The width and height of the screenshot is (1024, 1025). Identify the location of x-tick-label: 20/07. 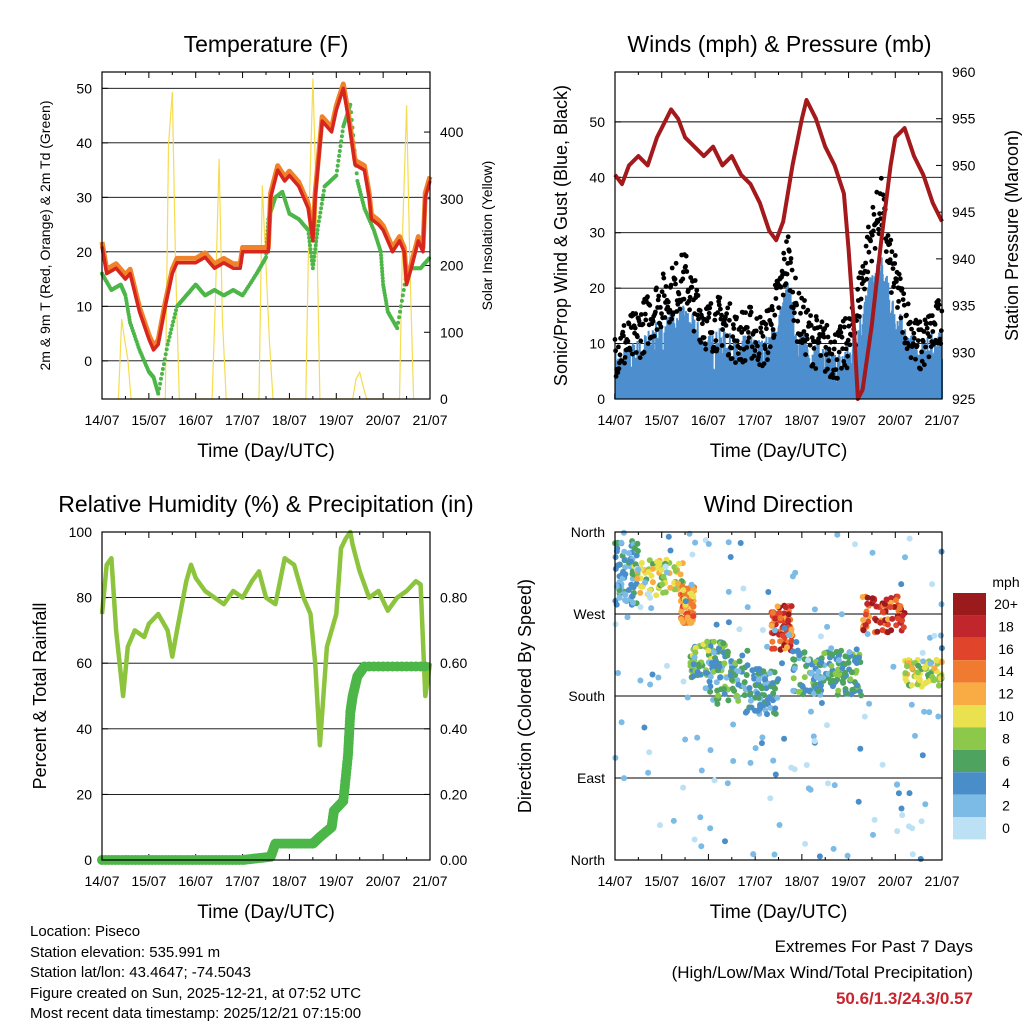
(383, 881).